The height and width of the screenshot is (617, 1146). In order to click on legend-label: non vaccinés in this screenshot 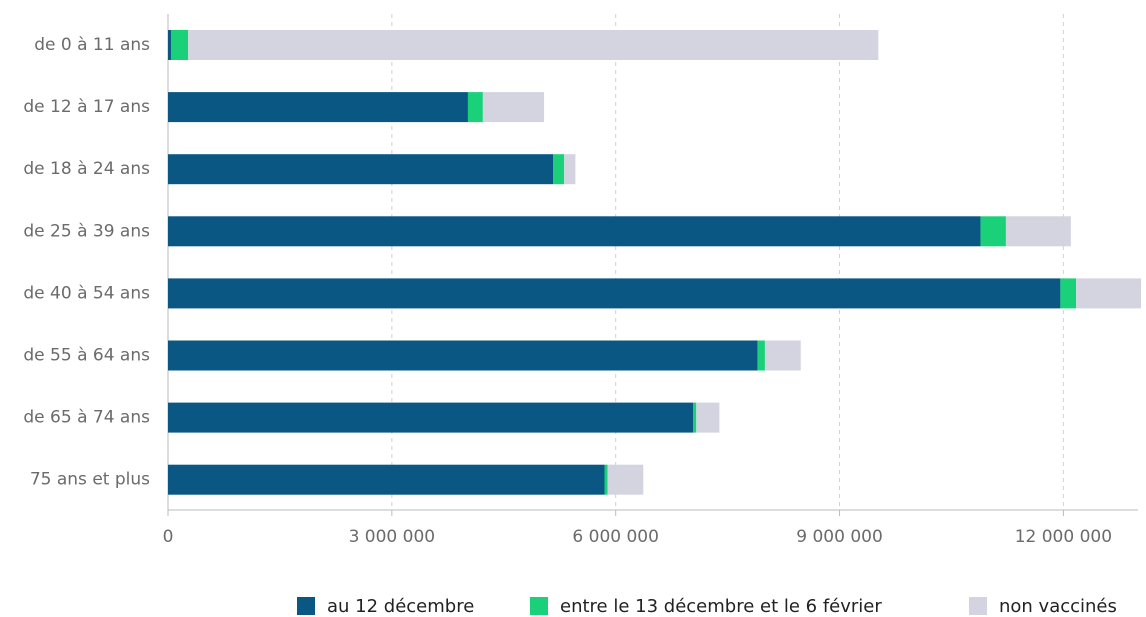, I will do `click(1058, 606)`.